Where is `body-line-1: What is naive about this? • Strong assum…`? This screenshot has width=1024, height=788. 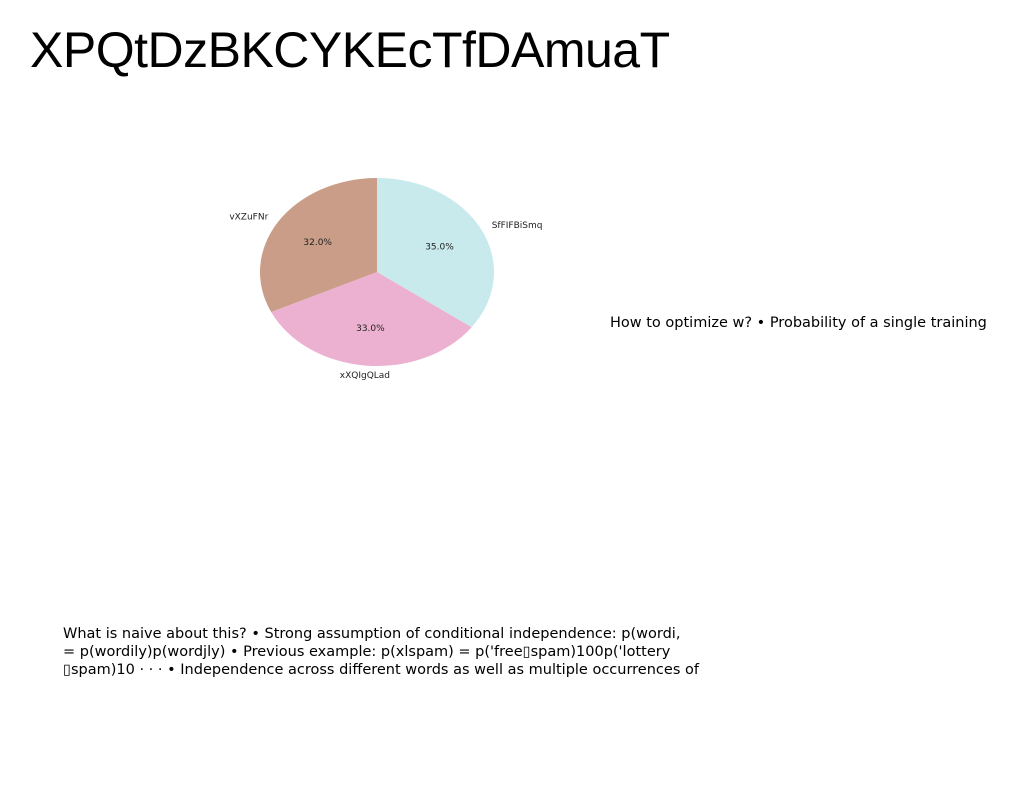
body-line-1: What is naive about this? • Strong assum… is located at coordinates (372, 634).